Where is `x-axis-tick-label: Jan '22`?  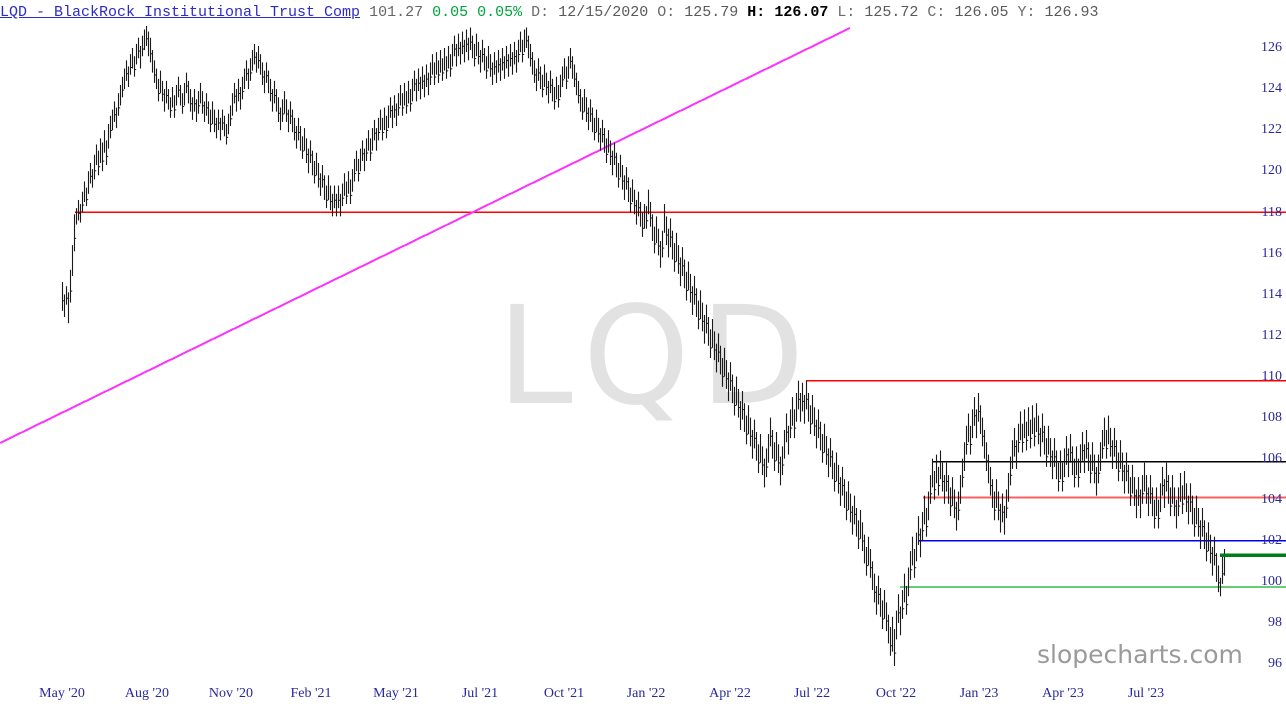 x-axis-tick-label: Jan '22 is located at coordinates (646, 693).